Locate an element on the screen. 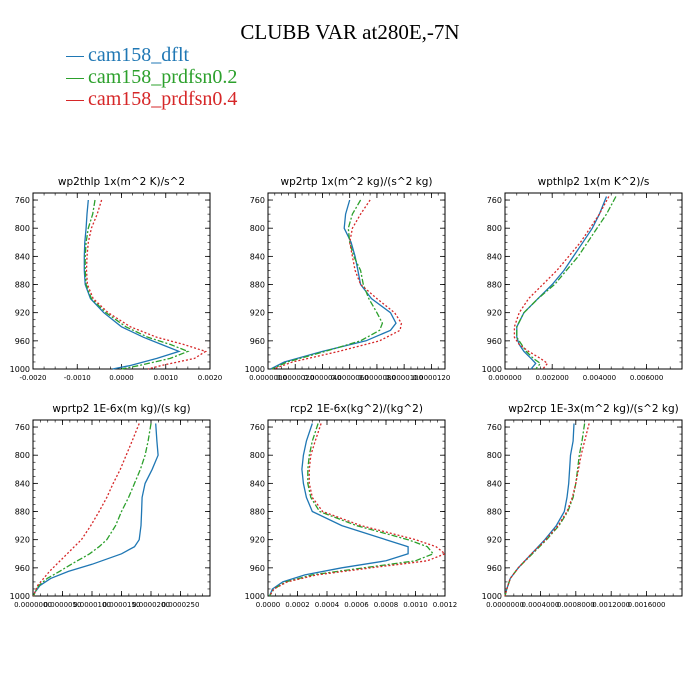 The image size is (700, 700). x-tick-label: 0.0012000 is located at coordinates (611, 605).